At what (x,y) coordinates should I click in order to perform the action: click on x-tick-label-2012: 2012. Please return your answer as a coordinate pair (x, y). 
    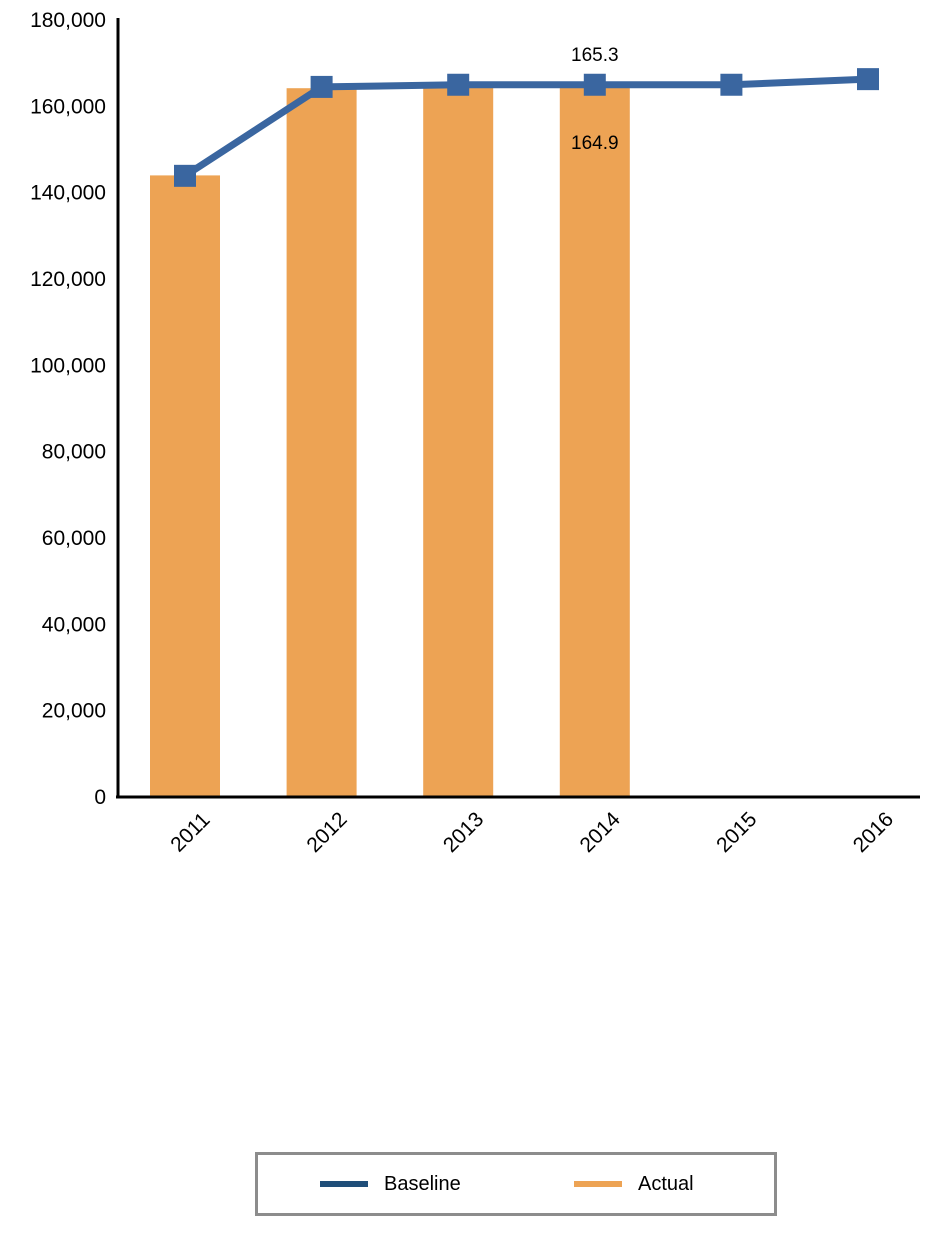
    Looking at the image, I should click on (326, 832).